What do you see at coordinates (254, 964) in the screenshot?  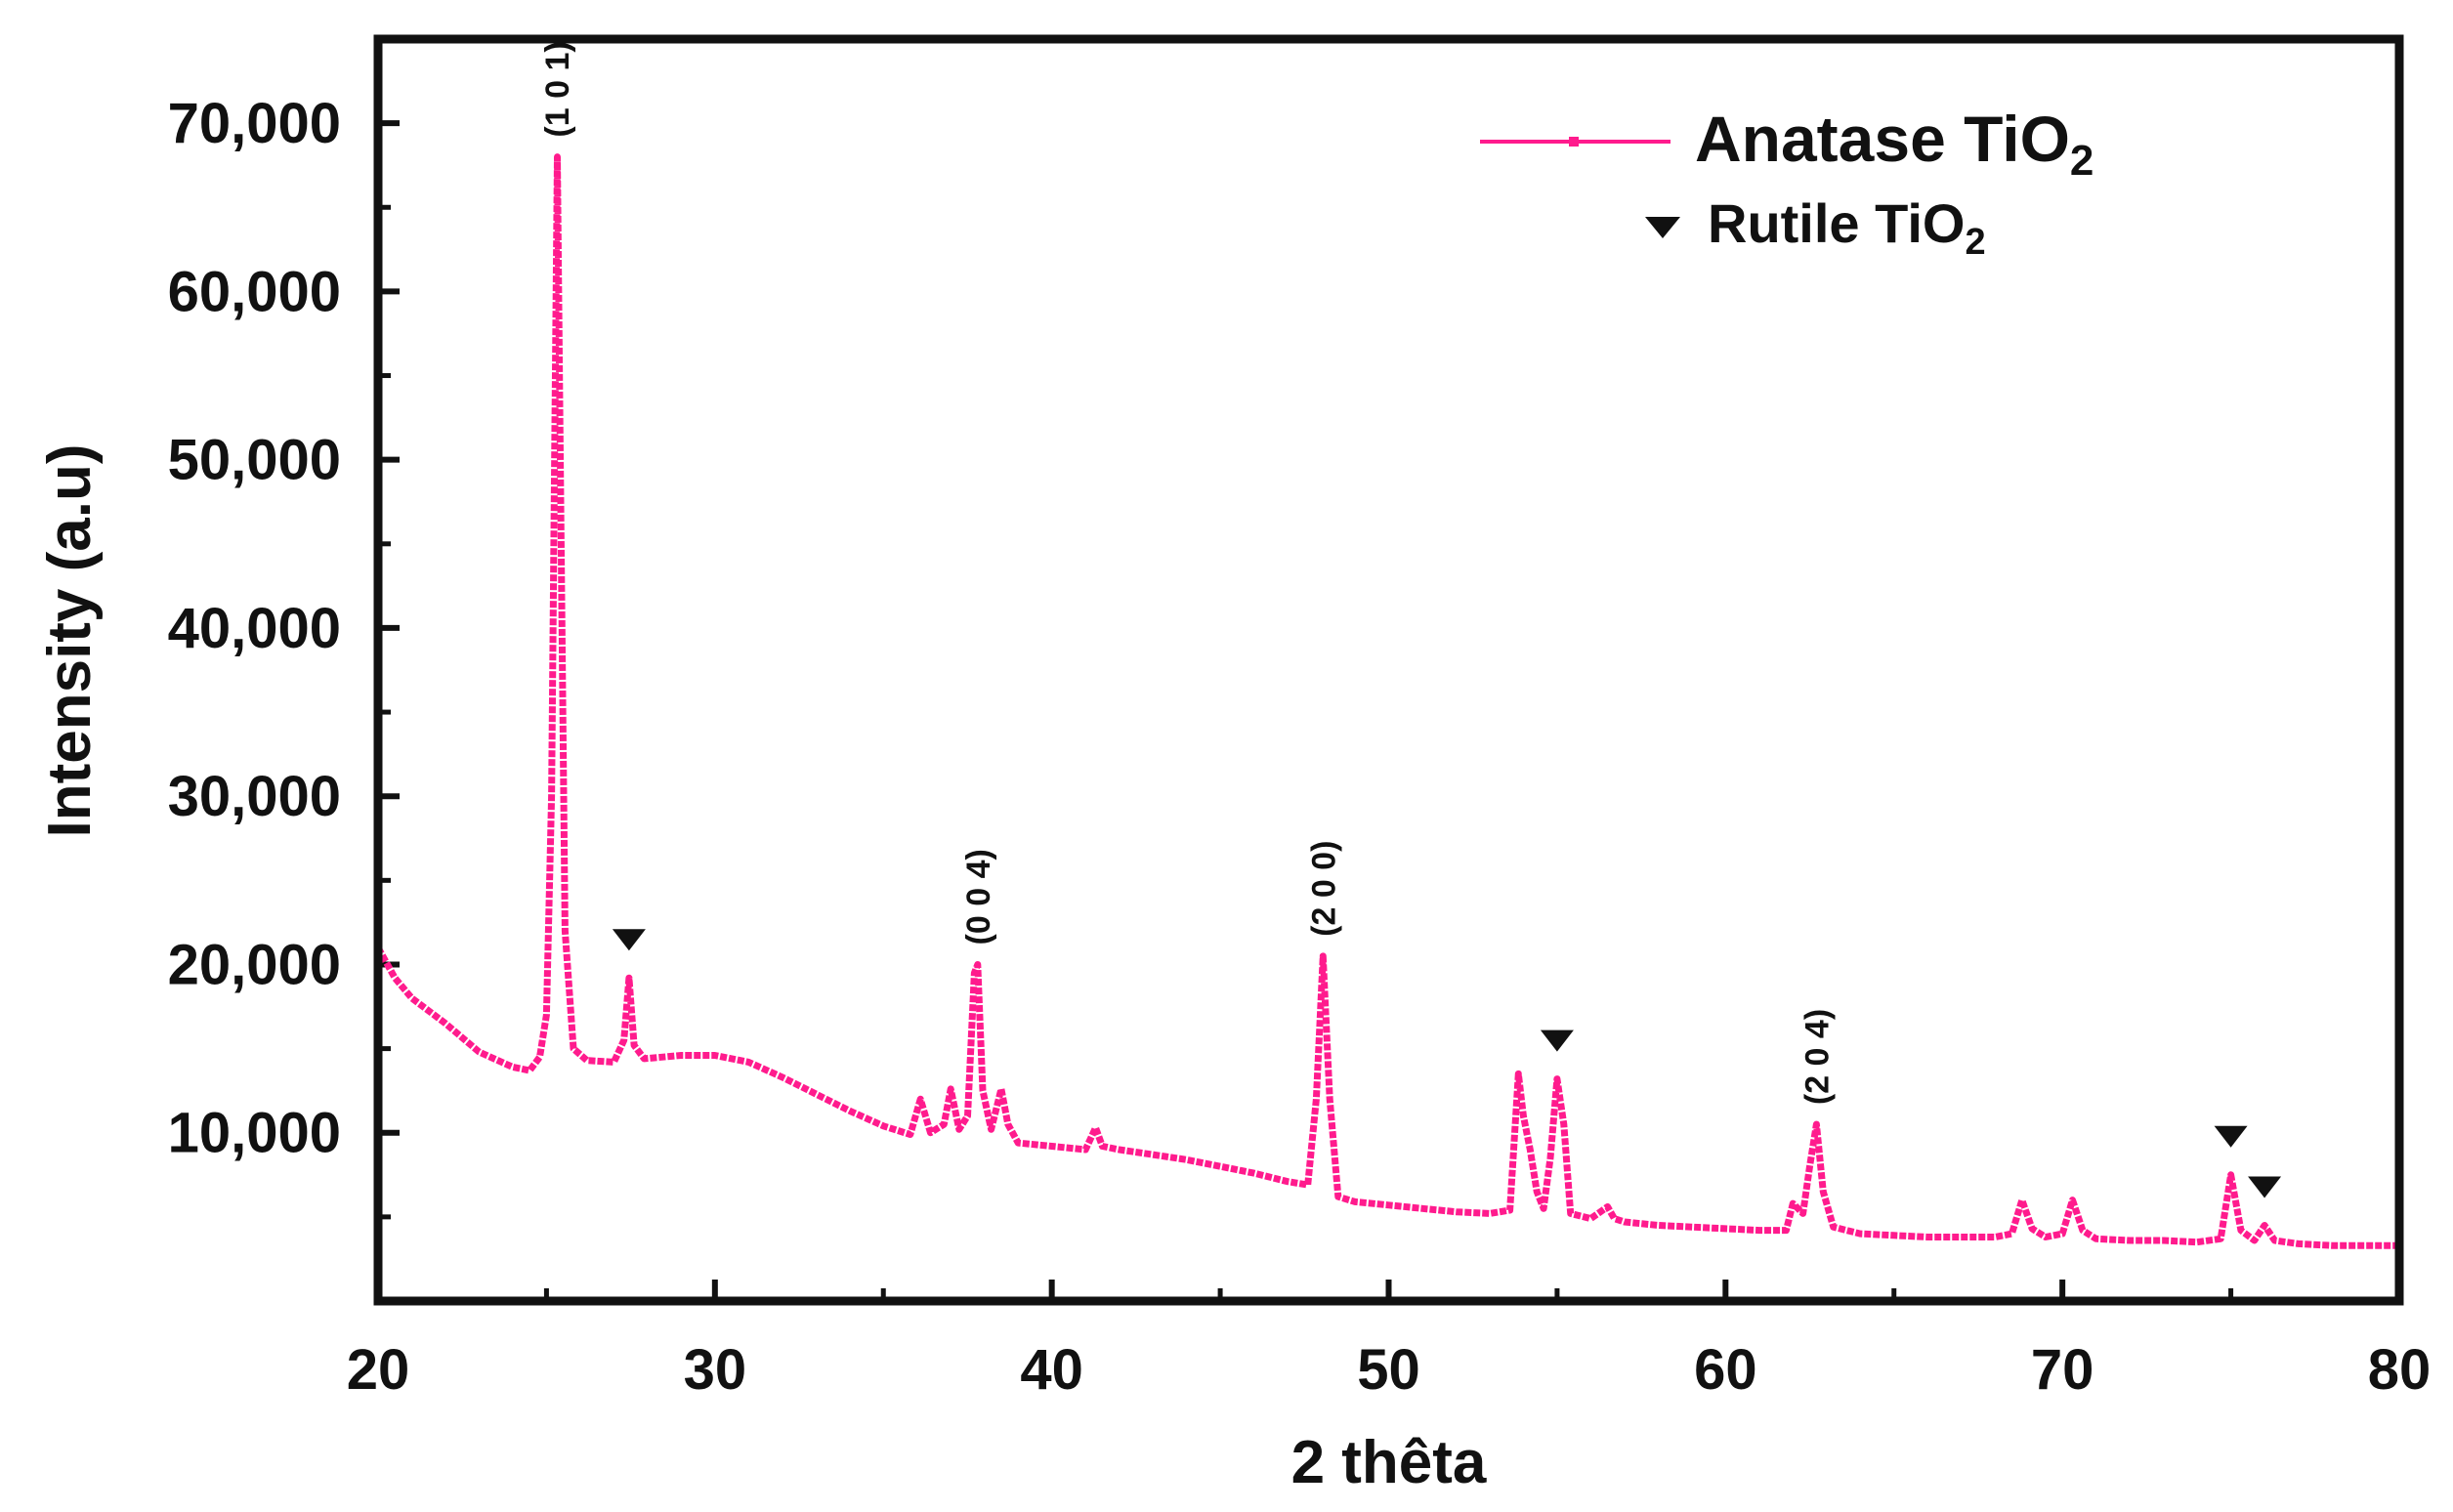 I see `y-tick-label: 20,000` at bounding box center [254, 964].